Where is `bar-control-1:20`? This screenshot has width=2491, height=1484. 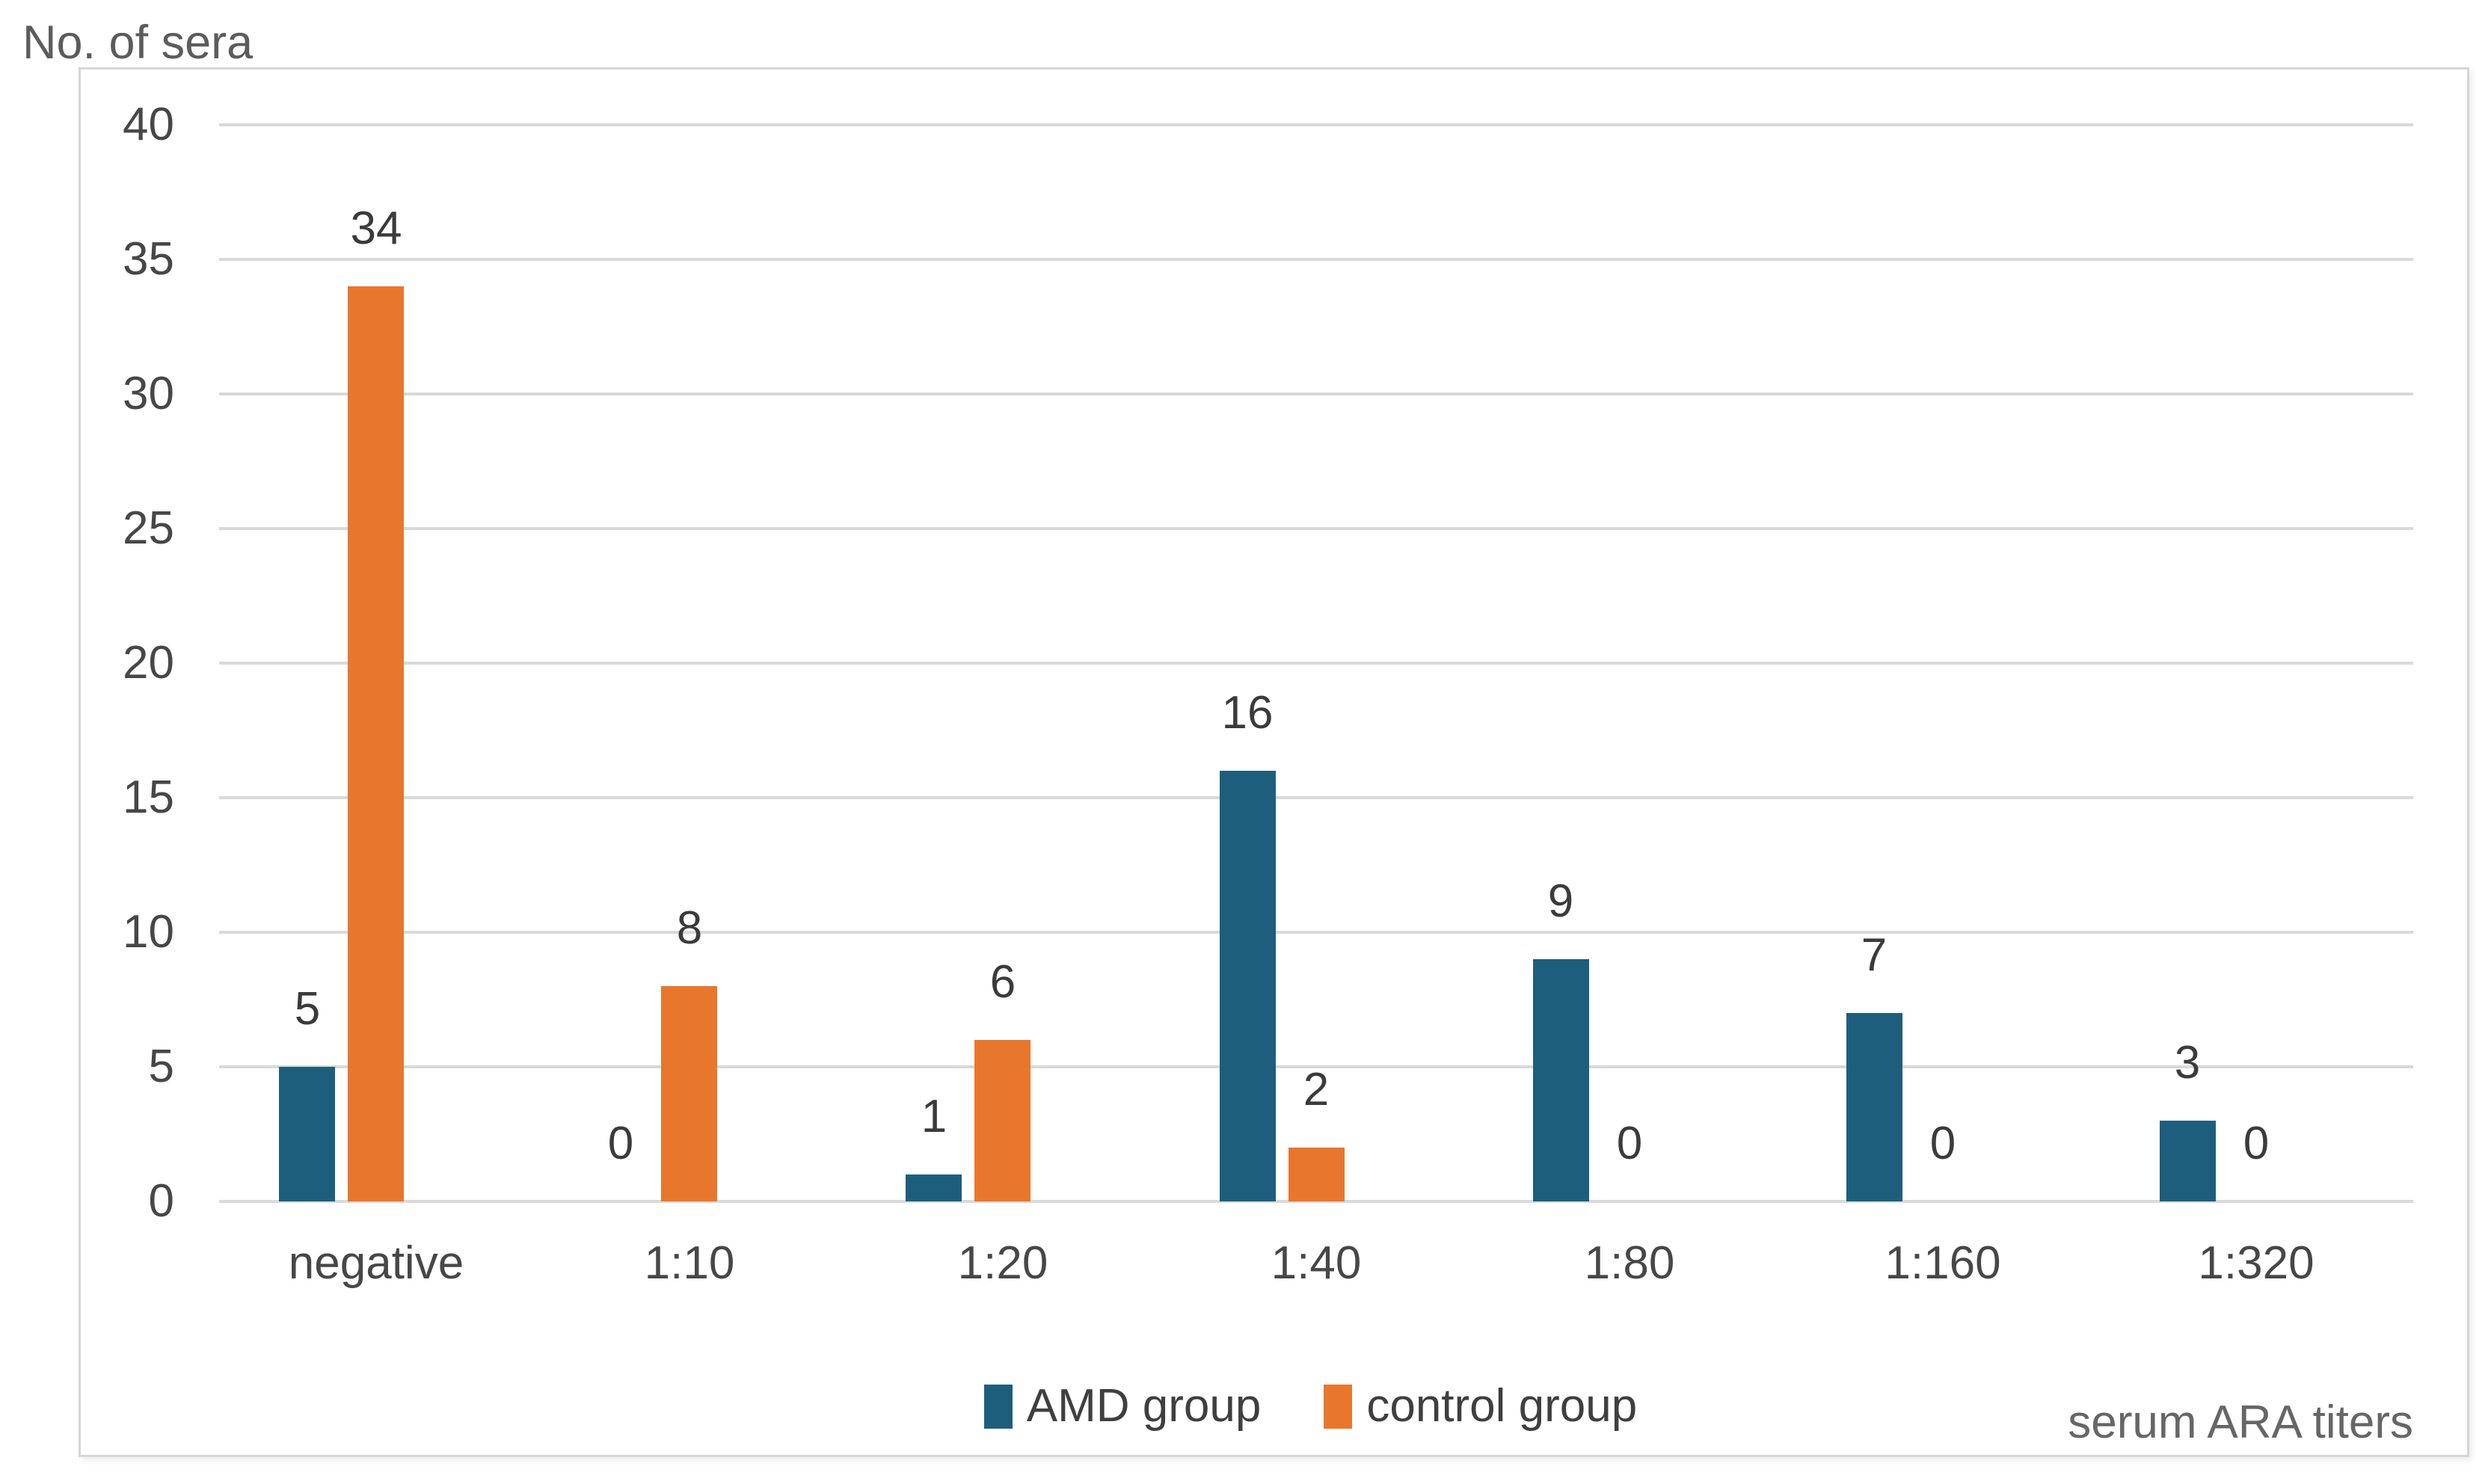
bar-control-1:20 is located at coordinates (1002, 1120).